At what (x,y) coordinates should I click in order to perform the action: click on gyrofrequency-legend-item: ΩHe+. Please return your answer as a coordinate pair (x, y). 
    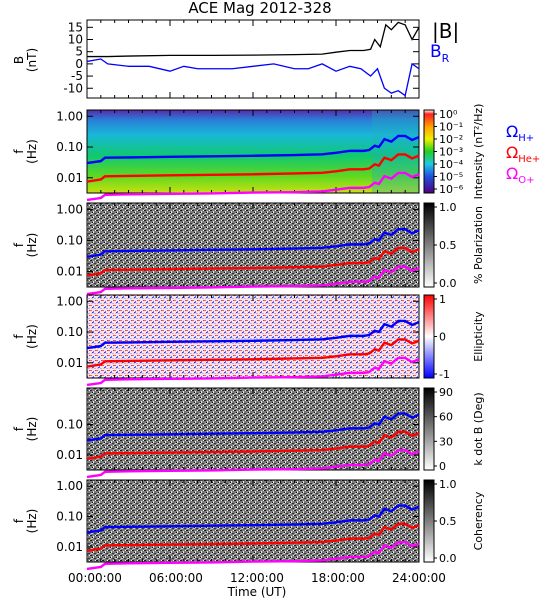
    Looking at the image, I should click on (523, 154).